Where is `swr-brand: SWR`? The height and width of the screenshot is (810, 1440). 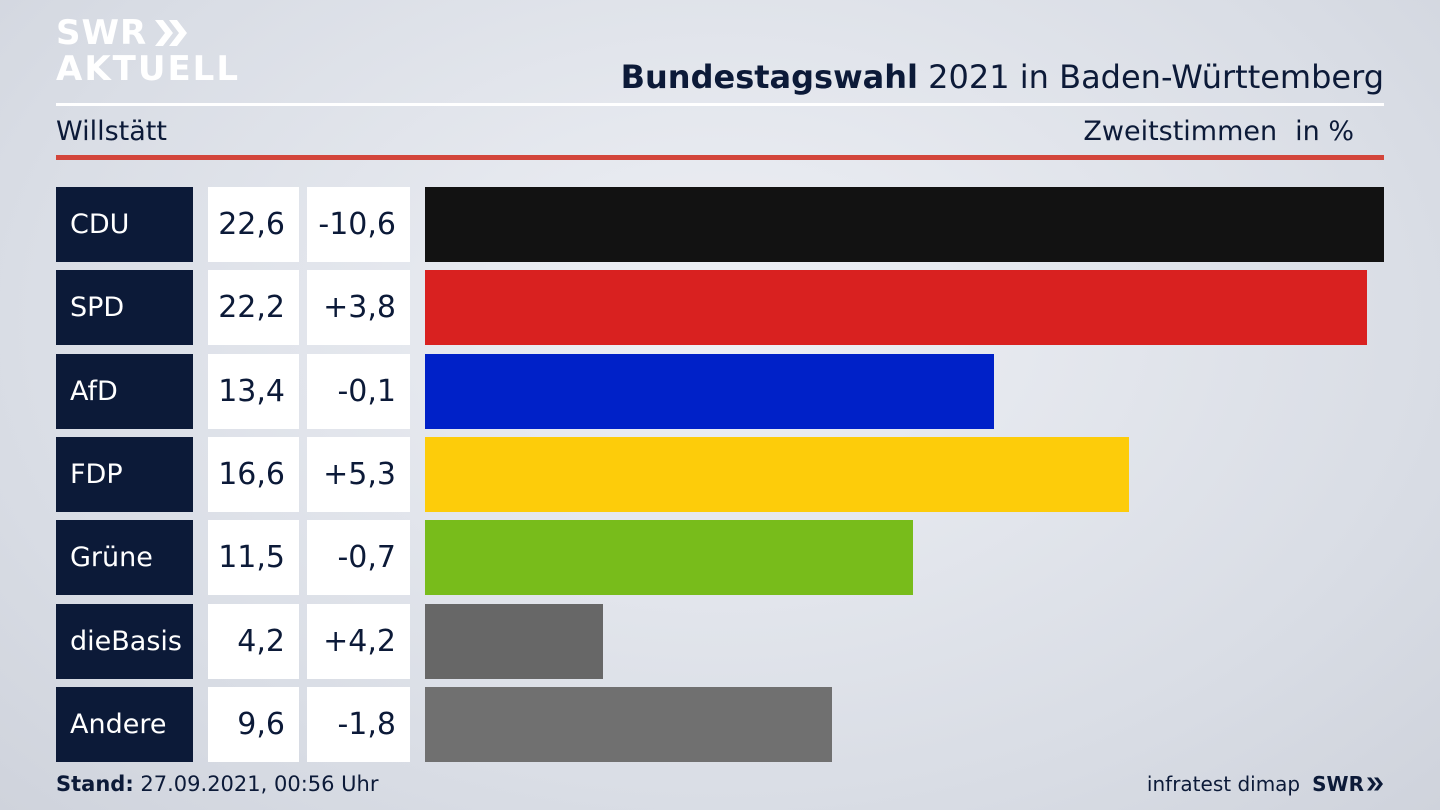
swr-brand: SWR is located at coordinates (1338, 784).